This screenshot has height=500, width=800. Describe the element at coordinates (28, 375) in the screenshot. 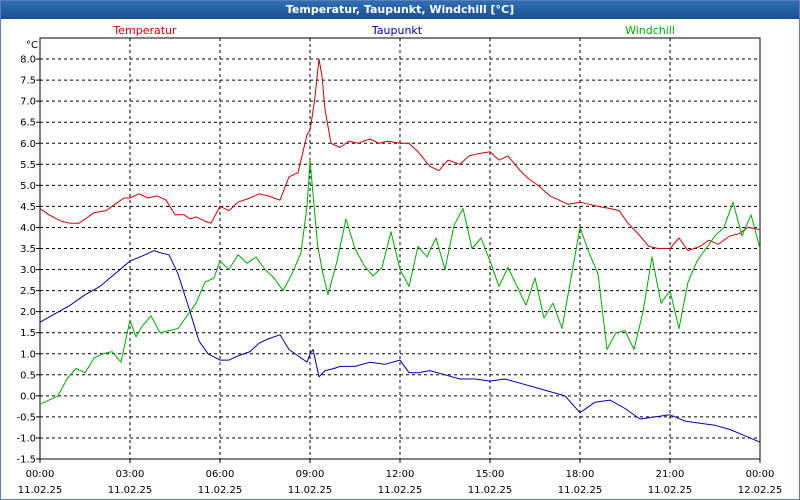

I see `y-tick-label-15: 0.5` at that location.